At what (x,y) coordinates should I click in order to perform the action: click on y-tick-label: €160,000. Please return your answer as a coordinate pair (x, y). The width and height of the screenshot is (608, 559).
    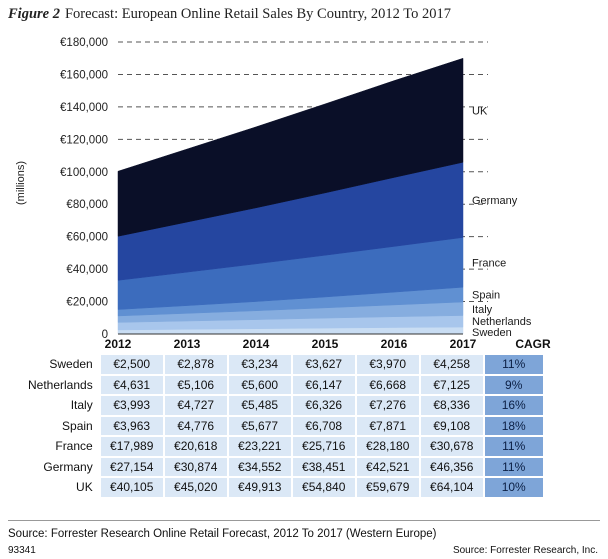
    Looking at the image, I should click on (84, 75).